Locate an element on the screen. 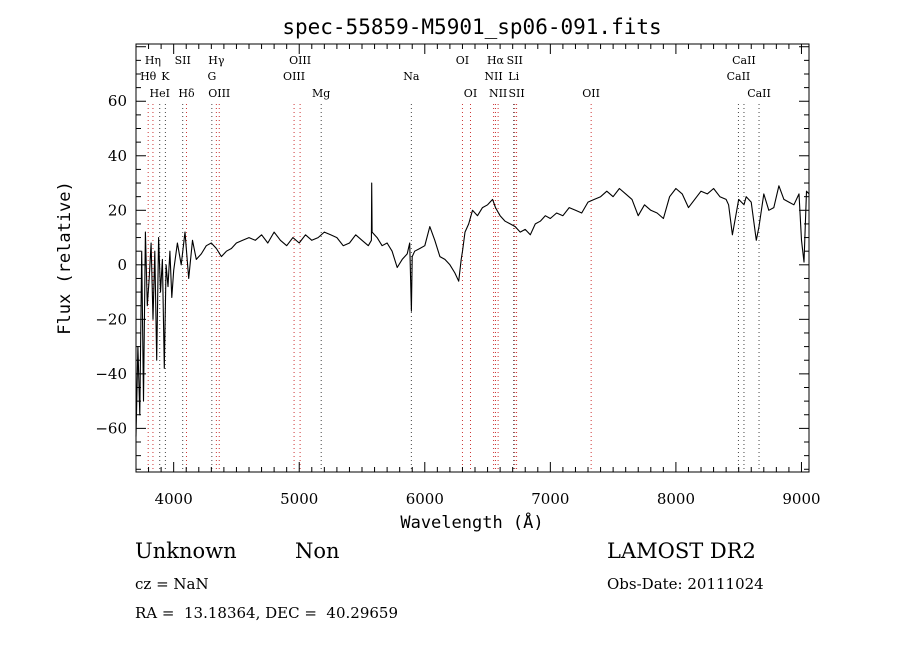  marker-label: Hγ is located at coordinates (216, 60).